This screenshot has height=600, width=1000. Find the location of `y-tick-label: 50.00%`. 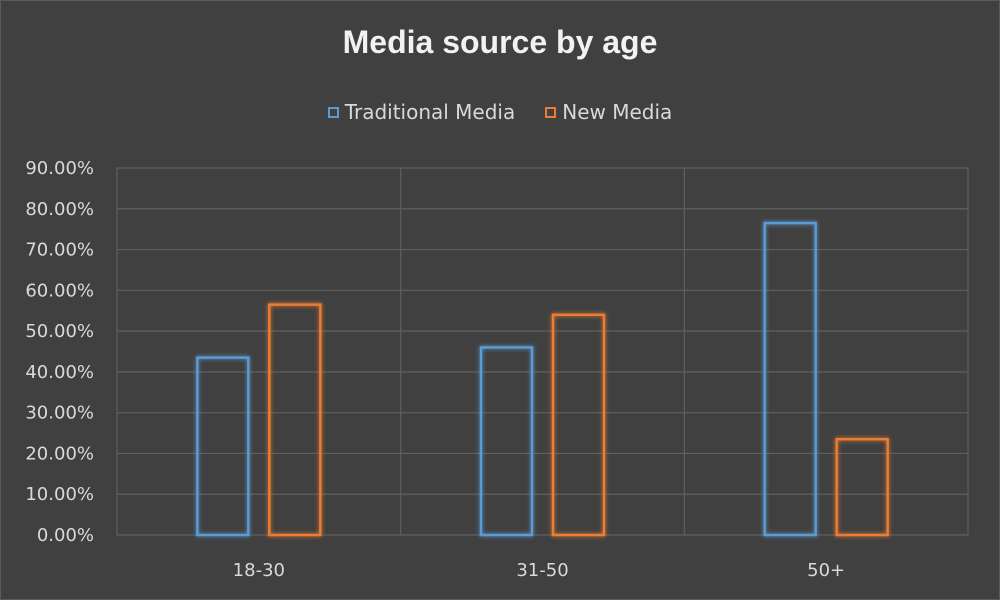

y-tick-label: 50.00% is located at coordinates (59, 331).